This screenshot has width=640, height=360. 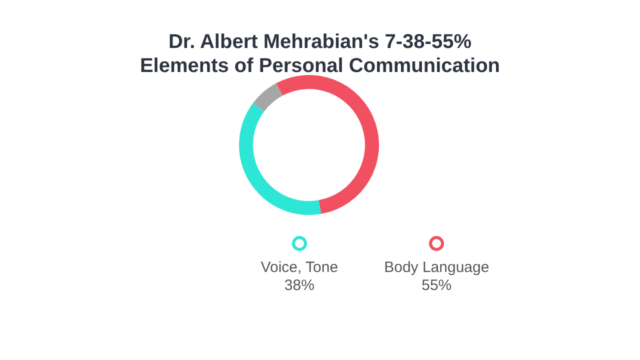 What do you see at coordinates (320, 54) in the screenshot?
I see `chart-title: Dr. Albert Mehrabian's 7-38-55% Elements of Personal Communication` at bounding box center [320, 54].